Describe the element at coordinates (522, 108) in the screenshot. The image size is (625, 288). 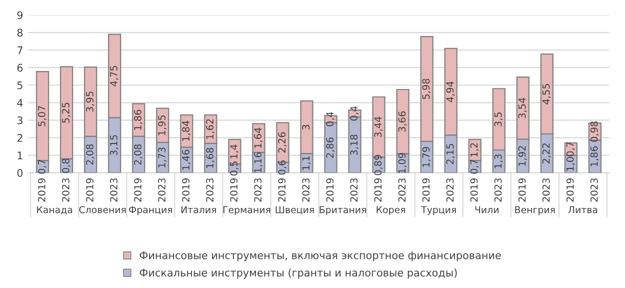
I see `data-label: 3,54` at that location.